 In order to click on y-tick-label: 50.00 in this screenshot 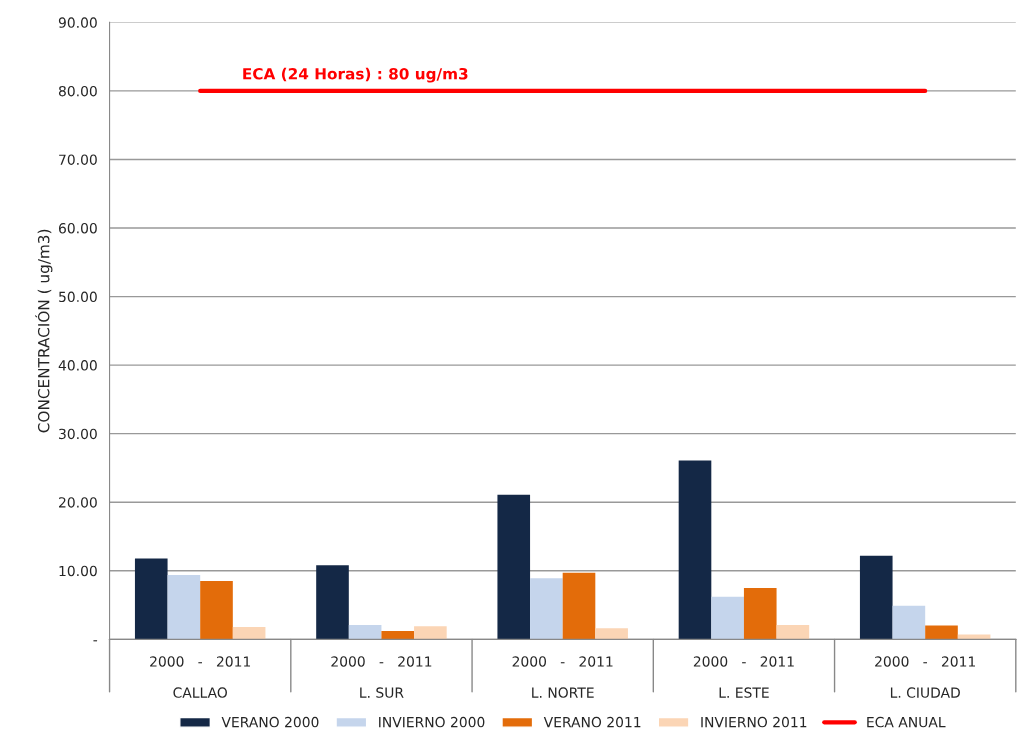, I will do `click(78, 297)`.